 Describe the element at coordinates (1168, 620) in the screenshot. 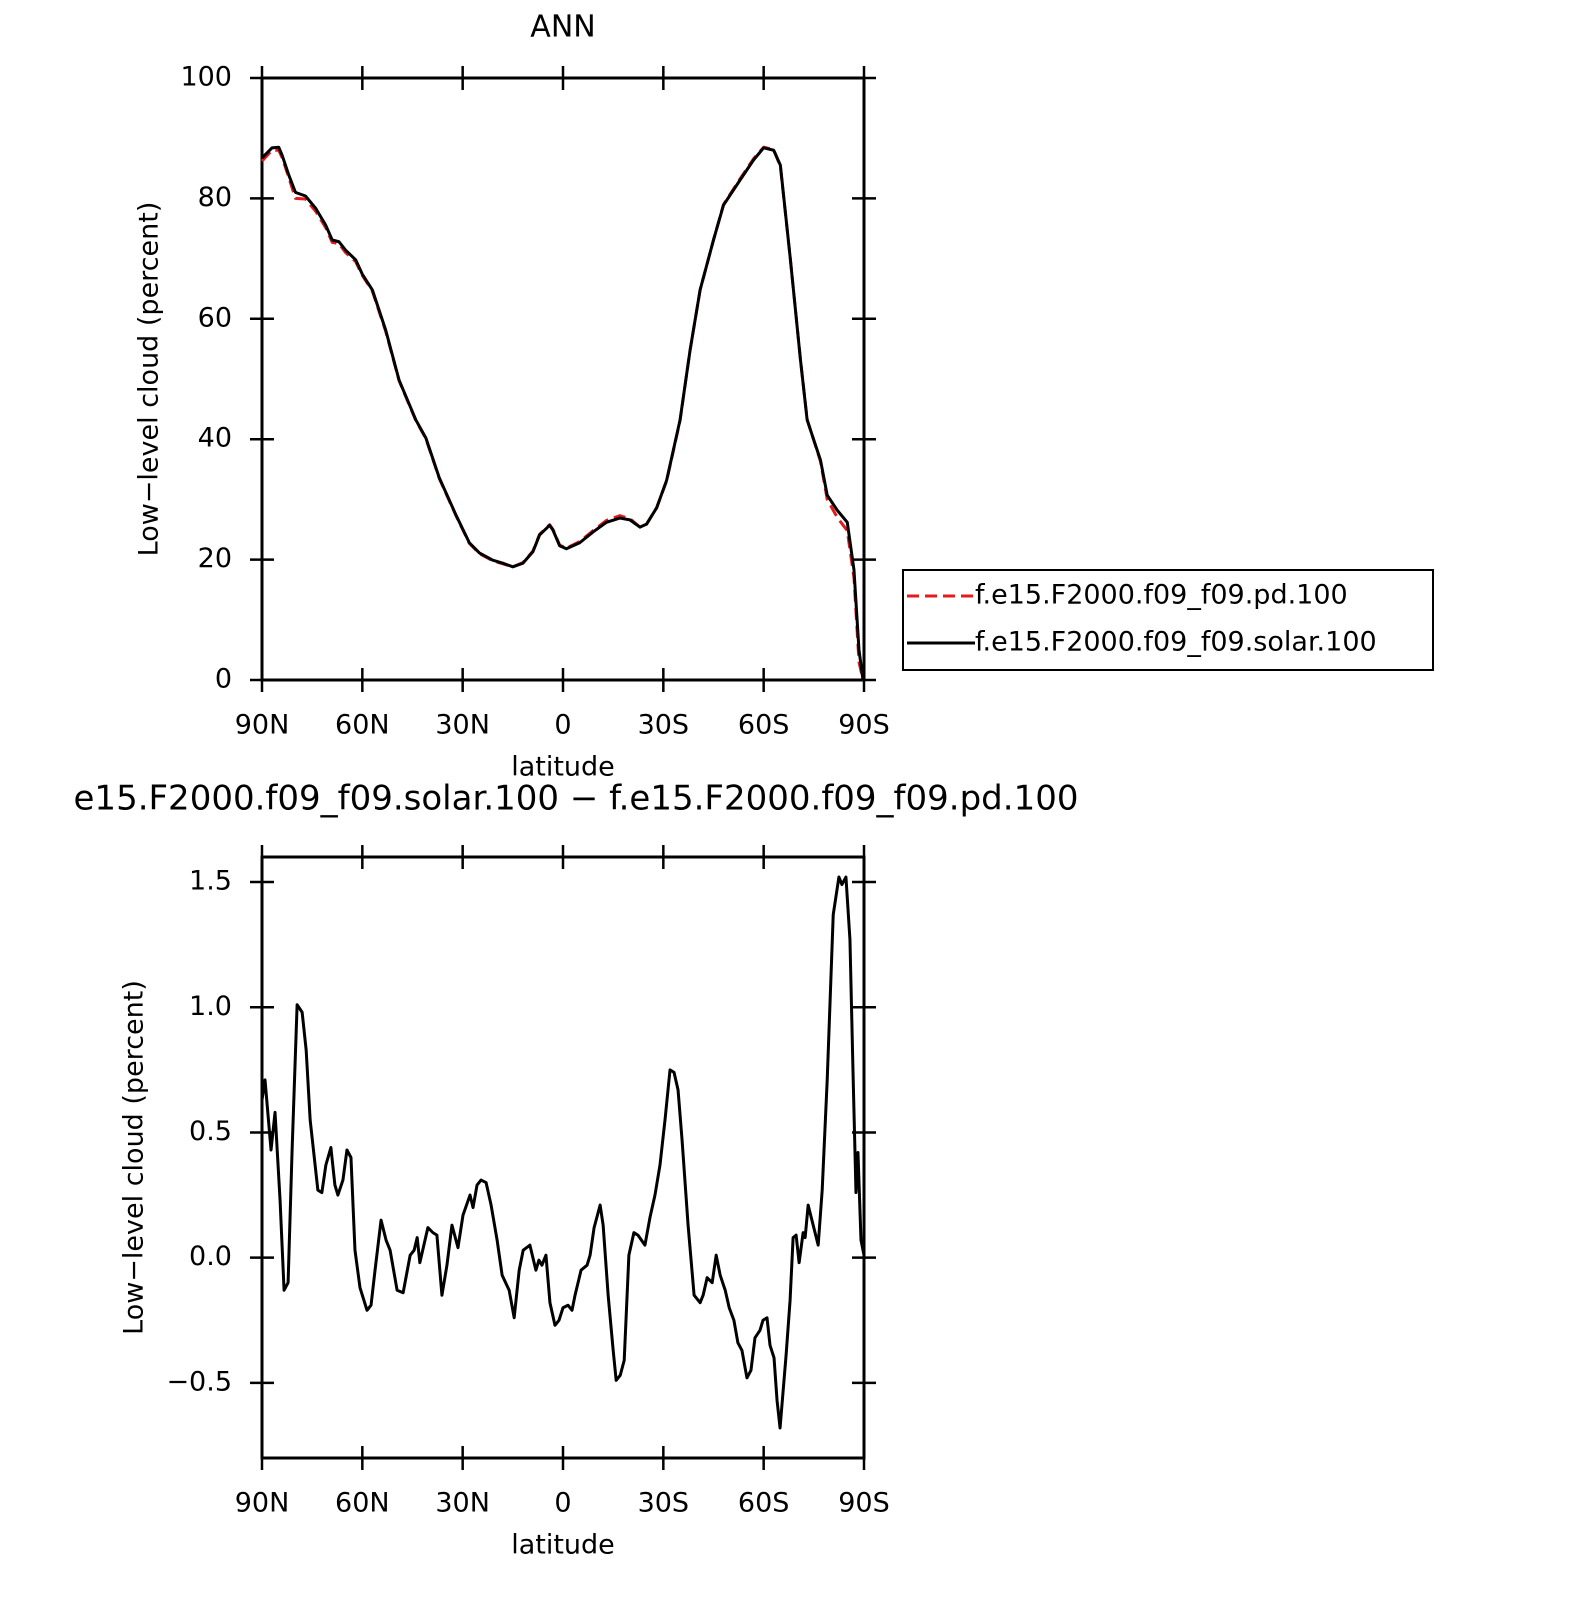

I see `legend-box` at that location.